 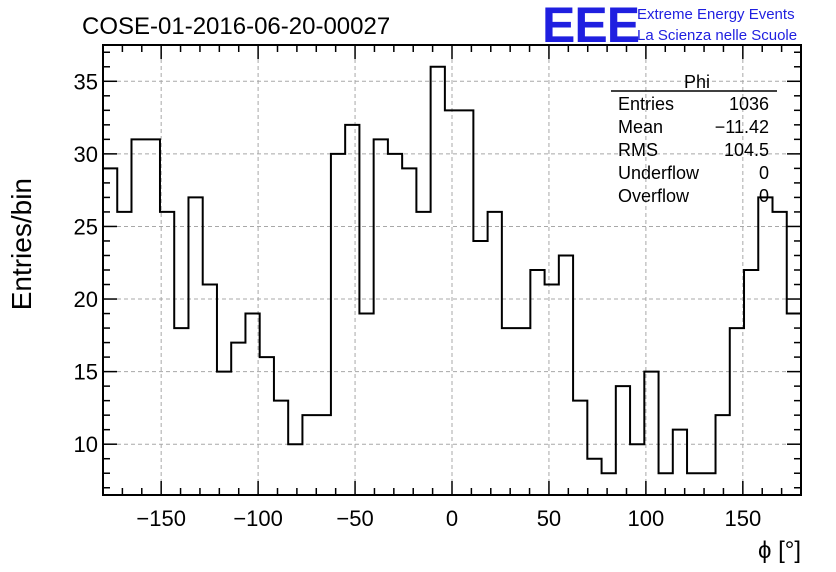 I want to click on stats-name: Phi, so click(x=697, y=82).